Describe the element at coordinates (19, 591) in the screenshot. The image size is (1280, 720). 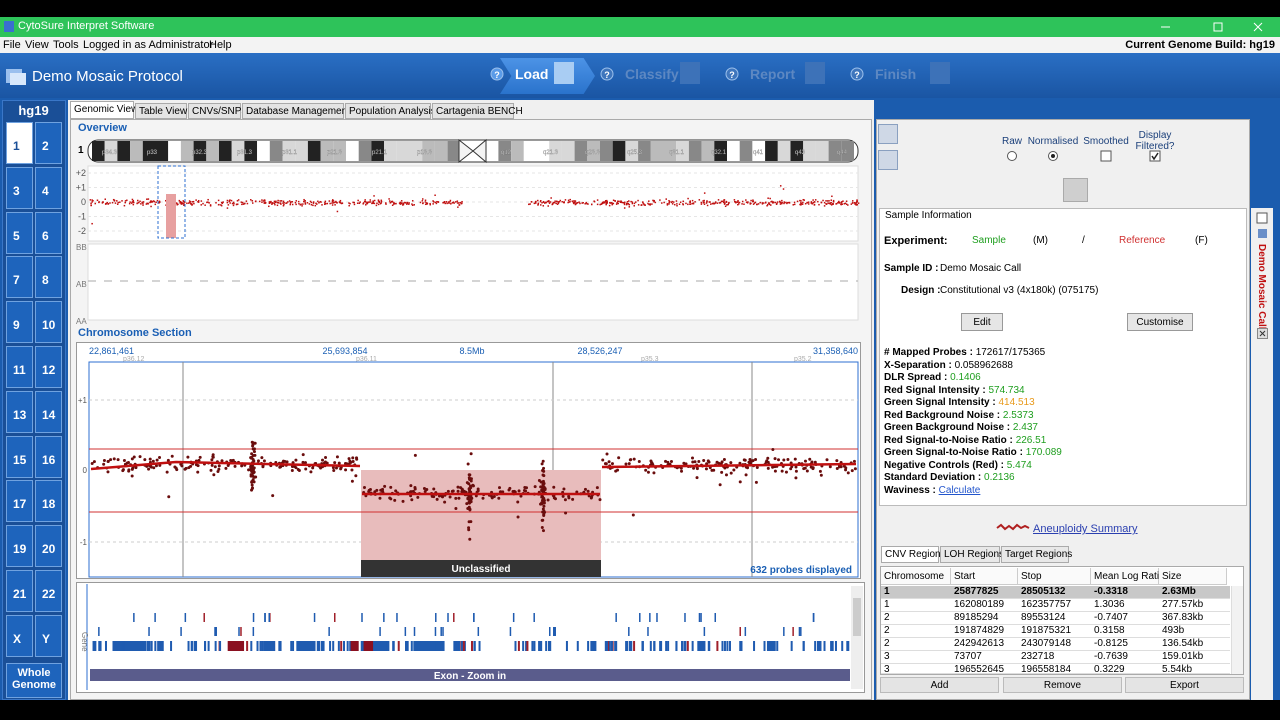
I see `chromosome-button: 21` at that location.